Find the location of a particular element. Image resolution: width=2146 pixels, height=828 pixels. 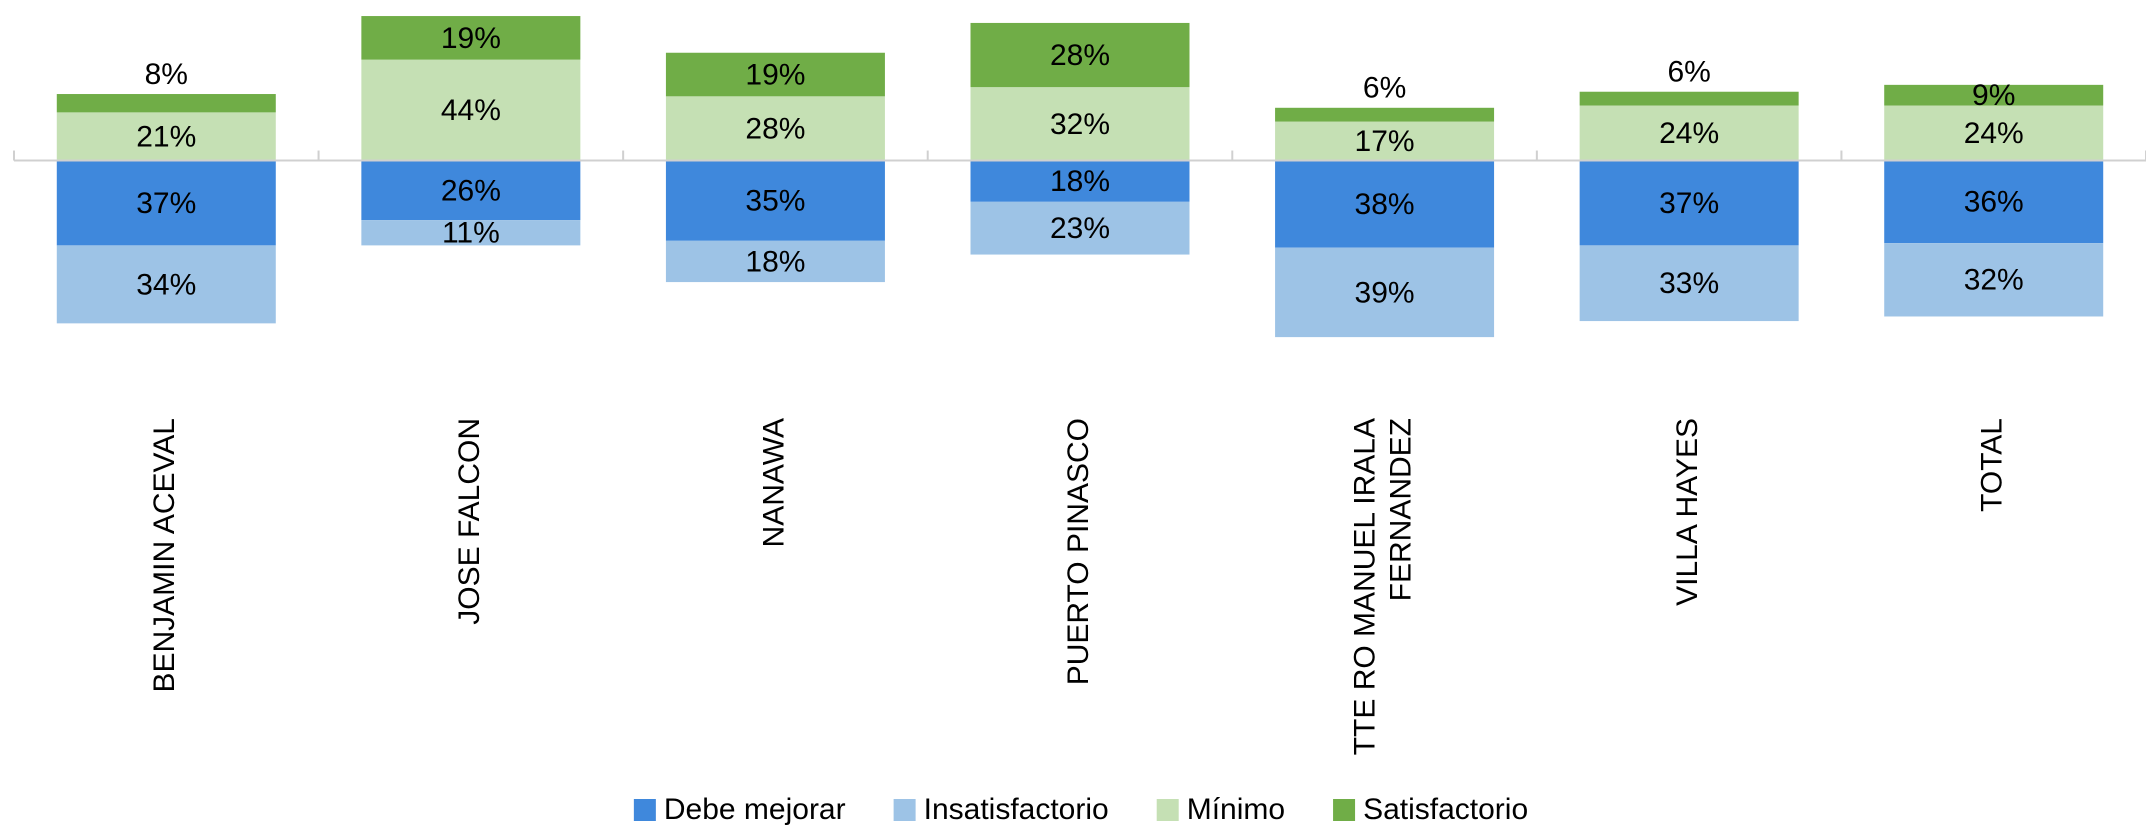

data-label: 36% is located at coordinates (1994, 202).